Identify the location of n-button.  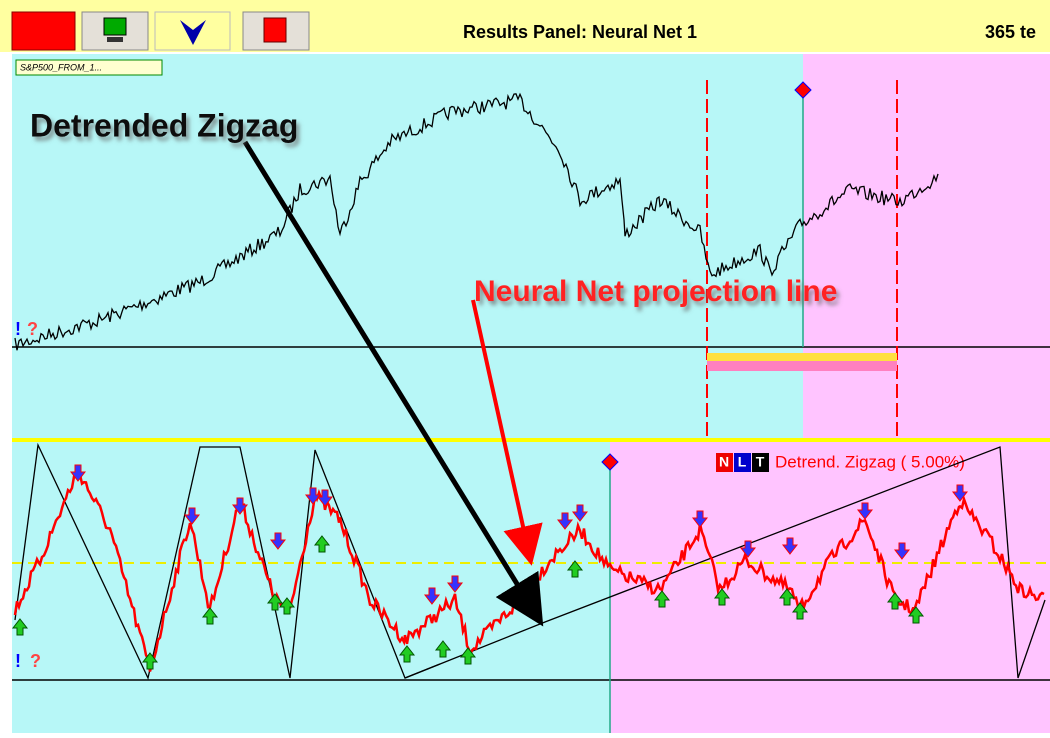
(724, 462).